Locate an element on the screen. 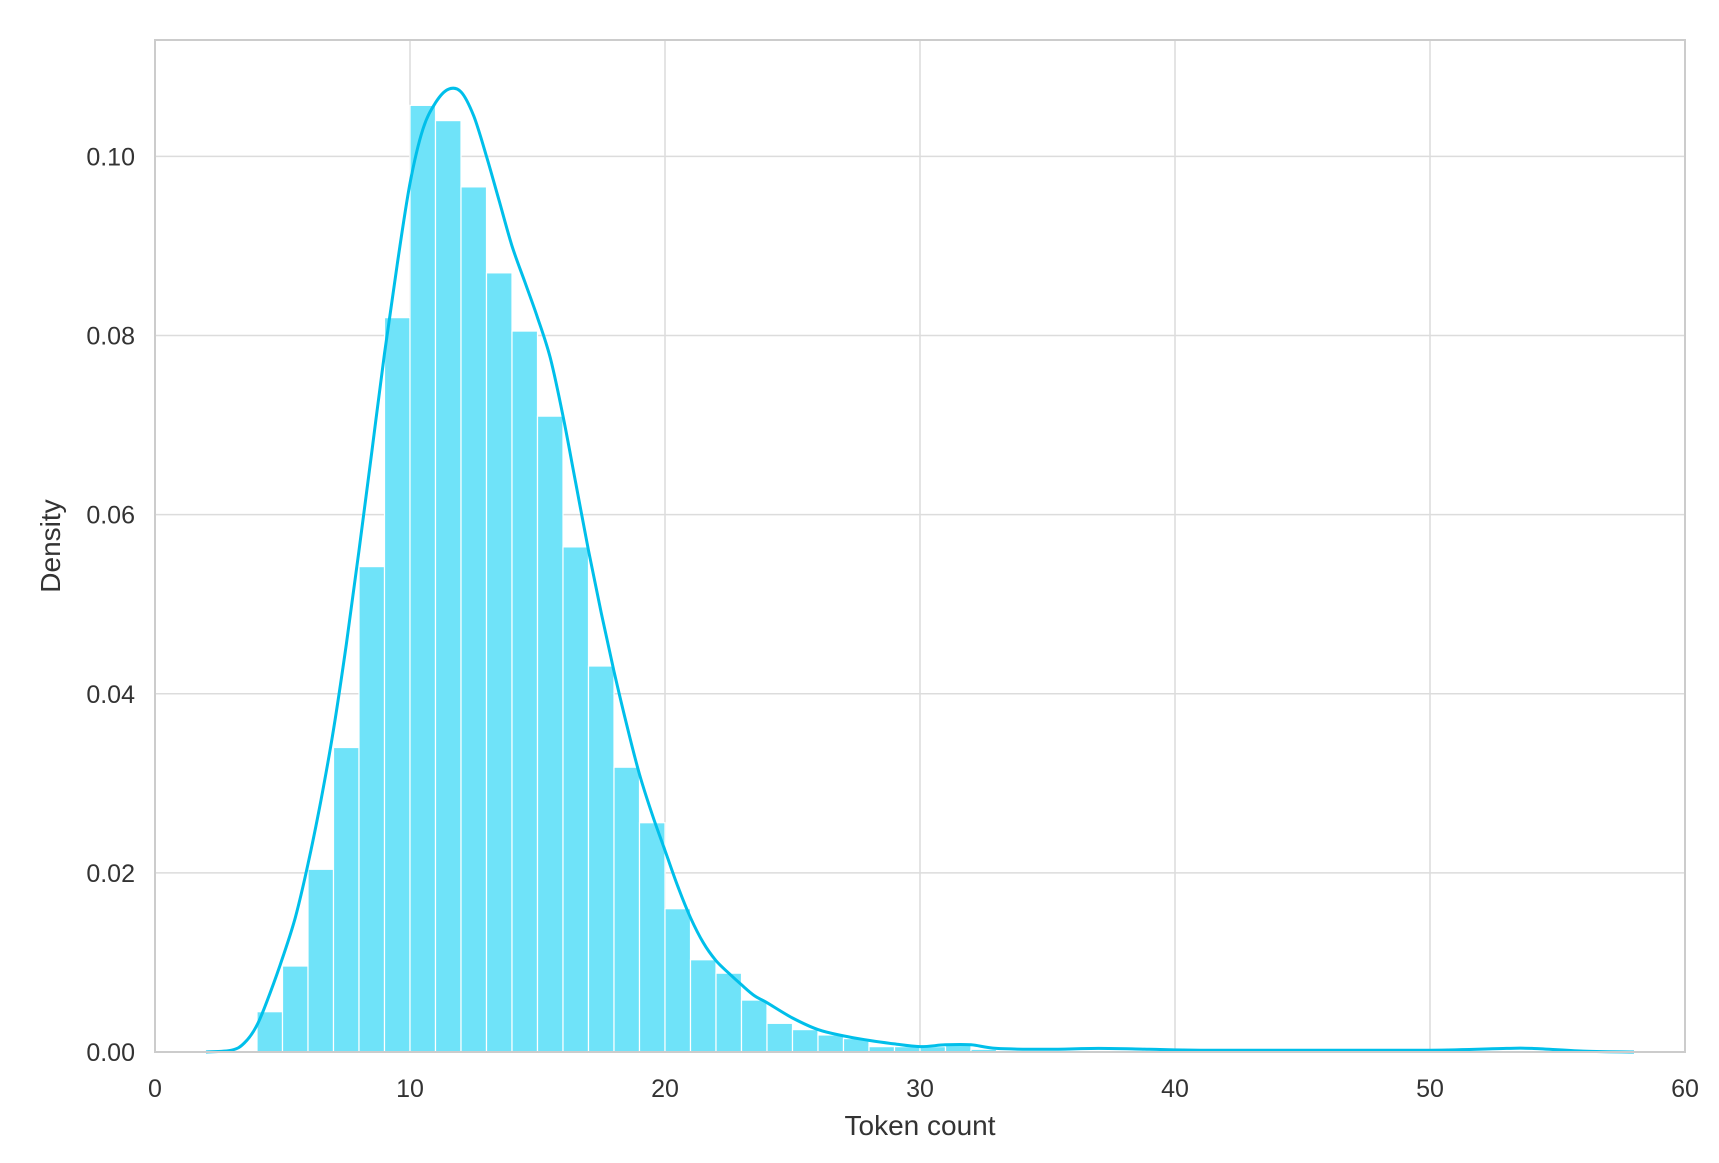 This screenshot has height=1163, width=1719. x-tick-label: 0 is located at coordinates (155, 1089).